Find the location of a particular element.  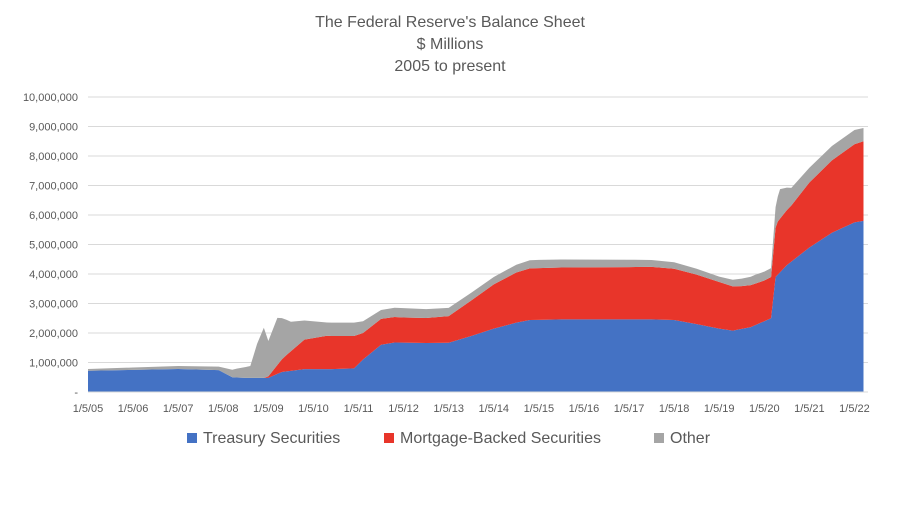

x-tick-label: 1/5/06 is located at coordinates (133, 409).